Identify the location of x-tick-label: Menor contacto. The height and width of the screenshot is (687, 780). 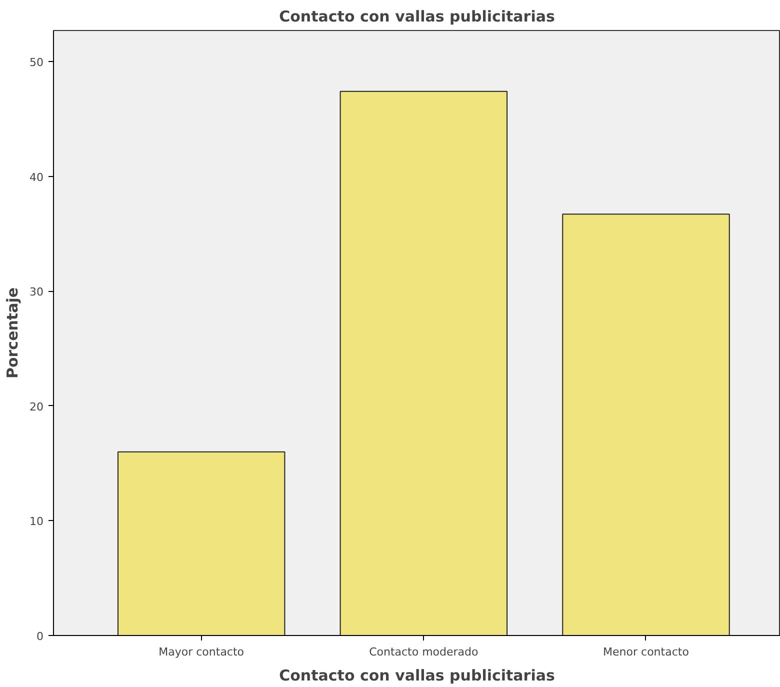
(646, 652).